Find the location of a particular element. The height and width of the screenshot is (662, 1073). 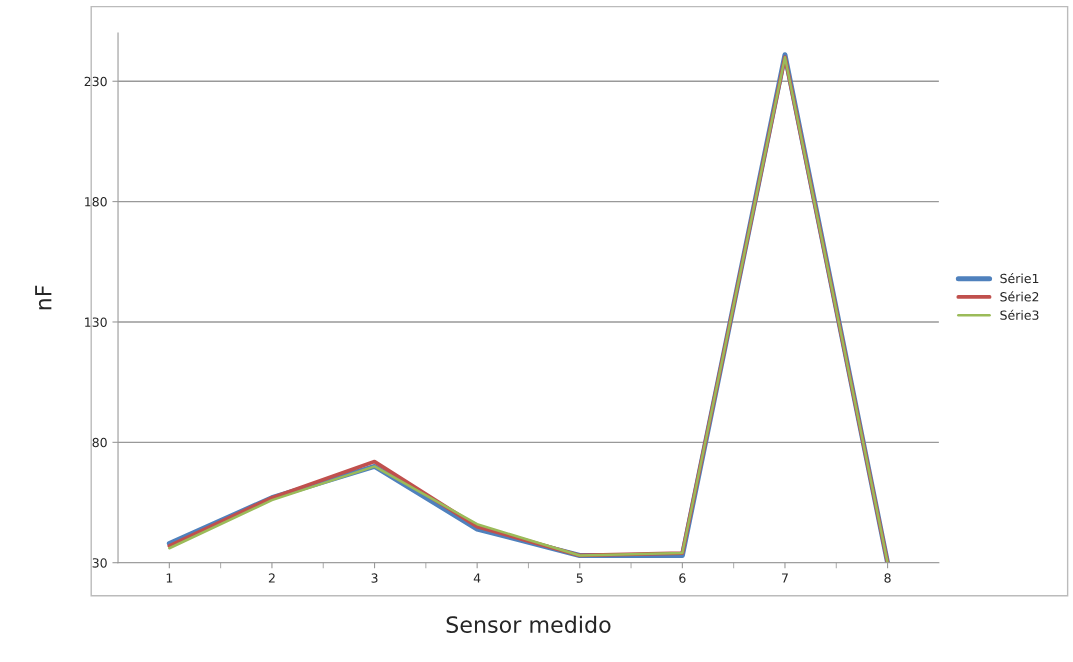

x-tick-label: 4 is located at coordinates (477, 578).